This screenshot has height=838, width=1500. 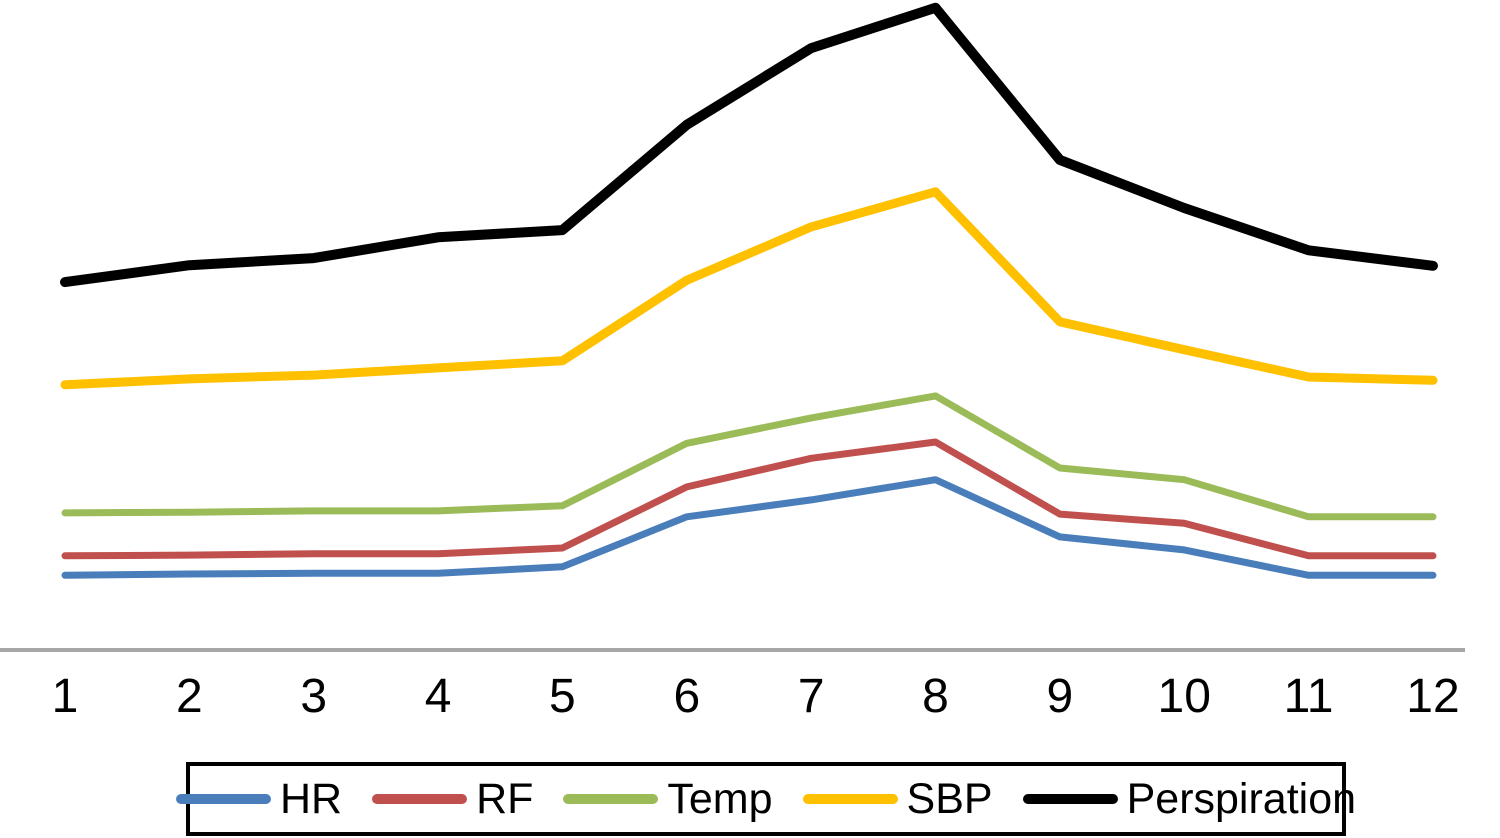 I want to click on legend-item-temp: Temp, so click(x=668, y=798).